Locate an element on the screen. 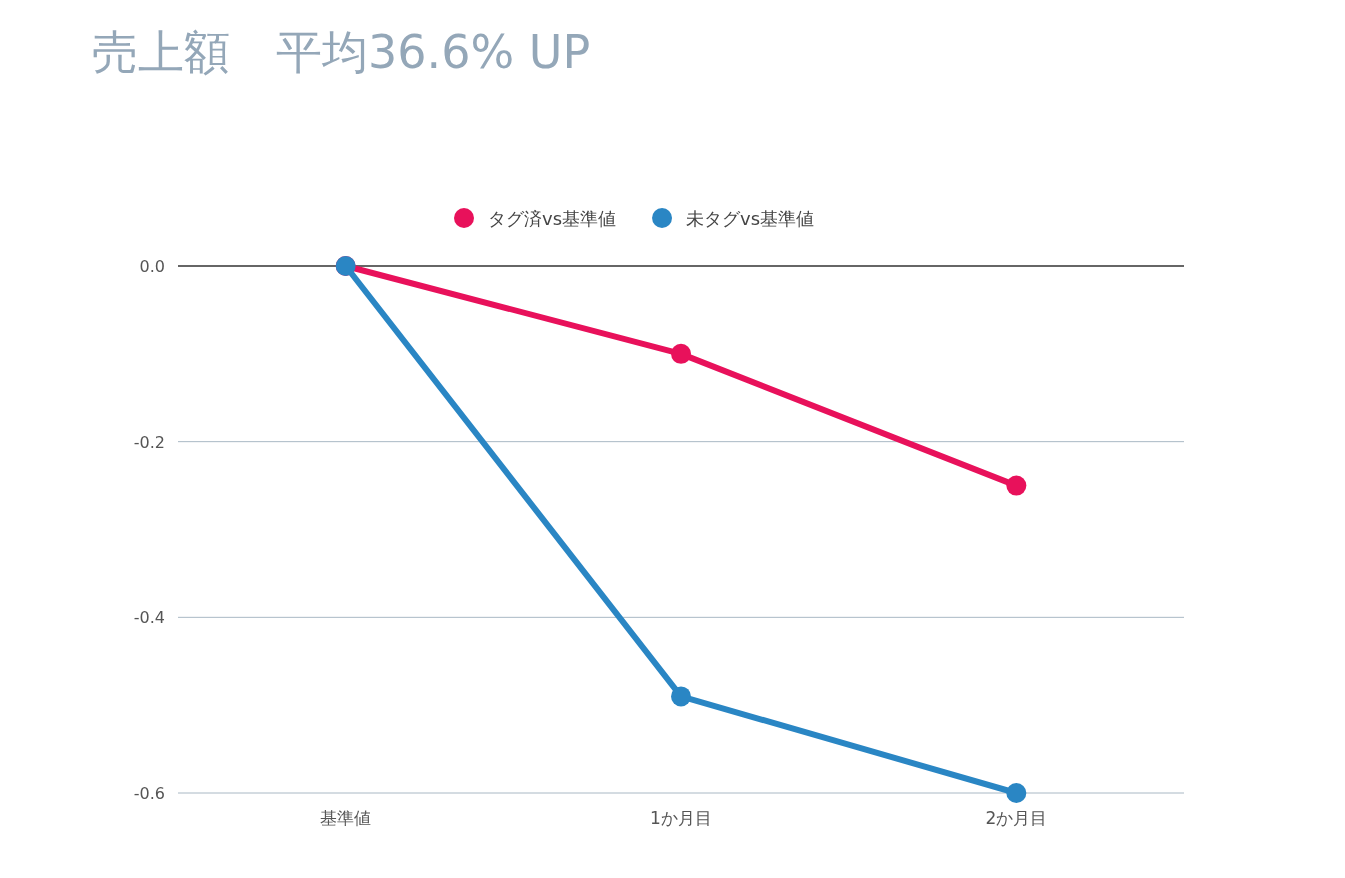  y-tick-label: -0.4 is located at coordinates (149, 618).